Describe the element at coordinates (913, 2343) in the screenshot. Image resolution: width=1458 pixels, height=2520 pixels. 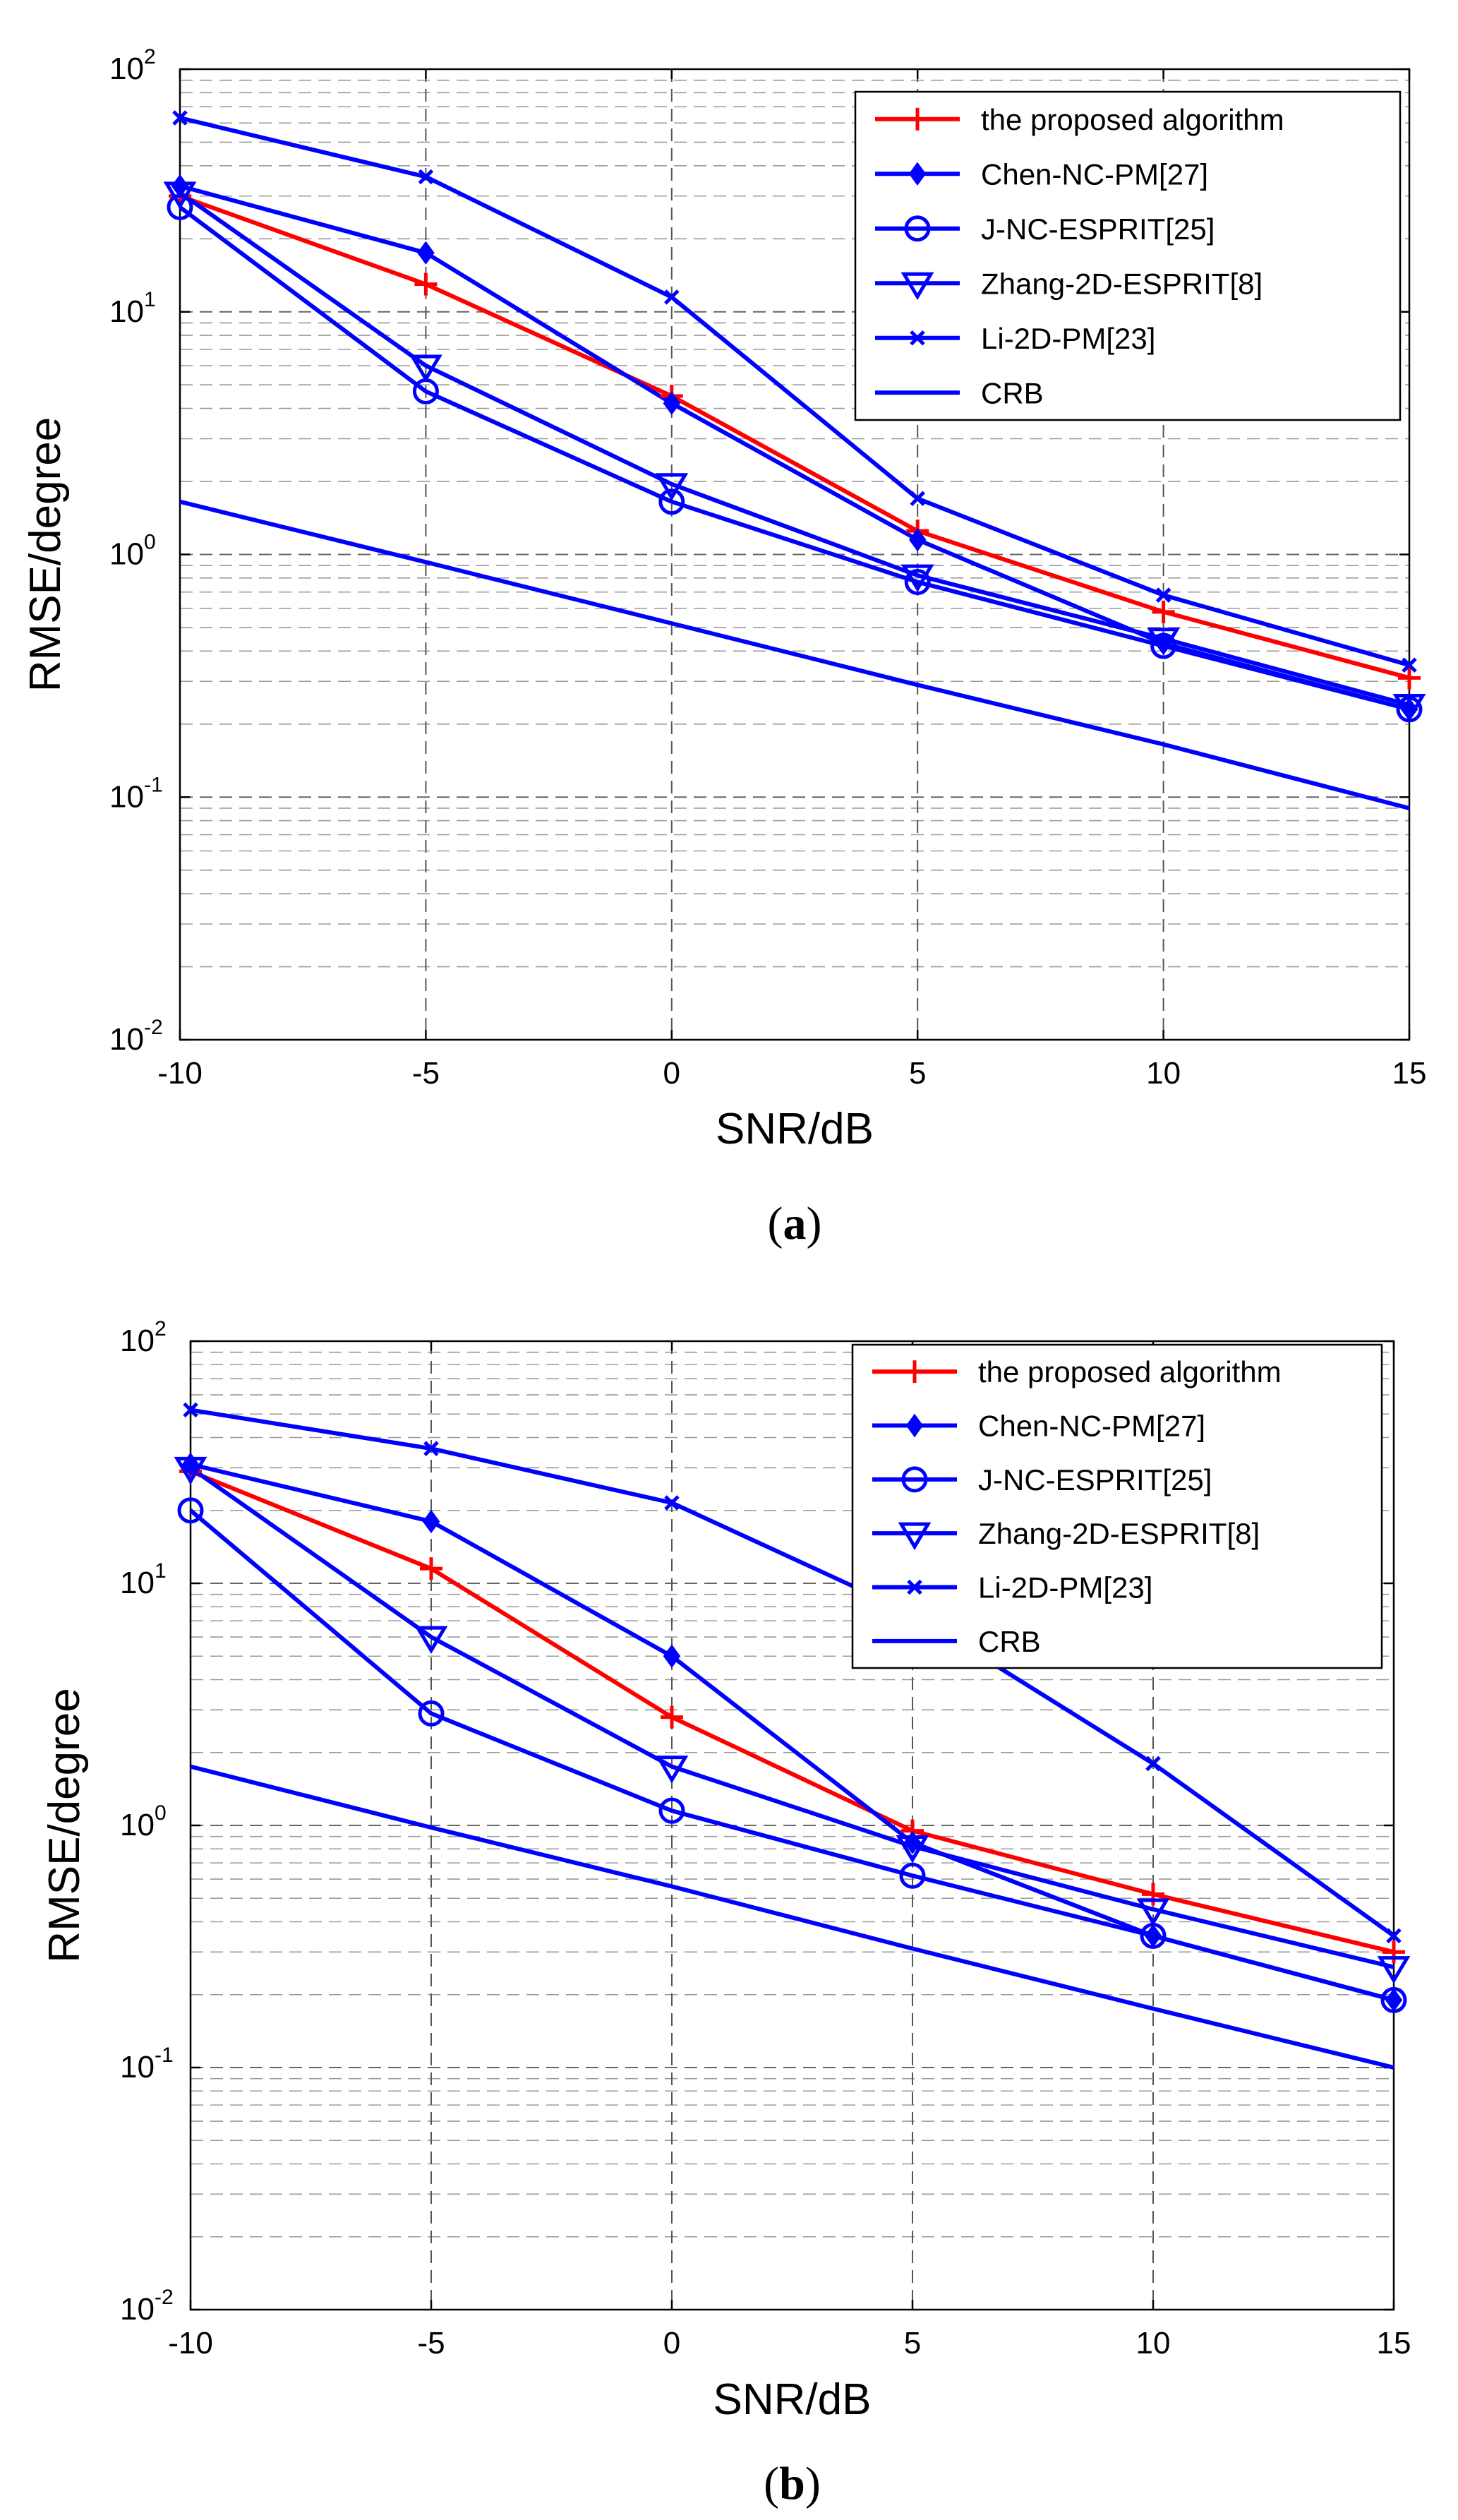
I see `x-tick-label: 5` at that location.